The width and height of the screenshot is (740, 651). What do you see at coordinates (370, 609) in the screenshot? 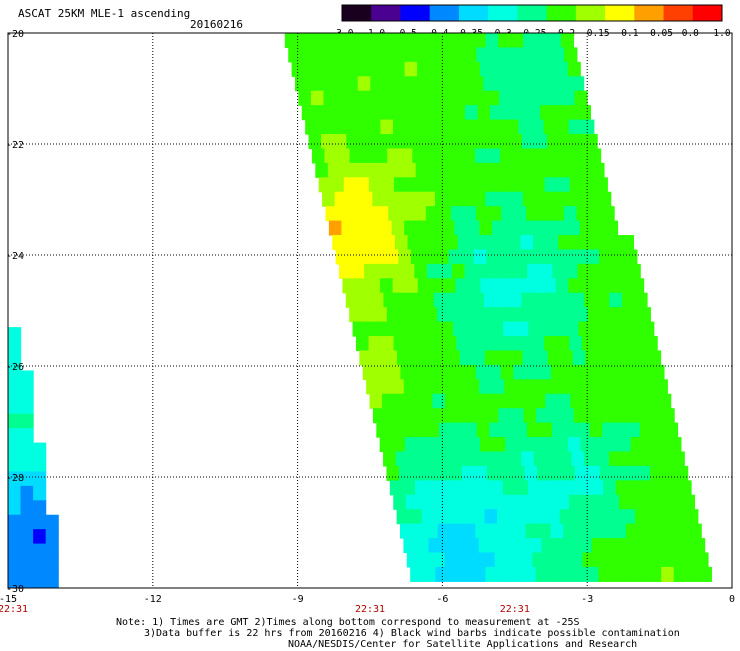
I see `time-label: 22:31` at bounding box center [370, 609].